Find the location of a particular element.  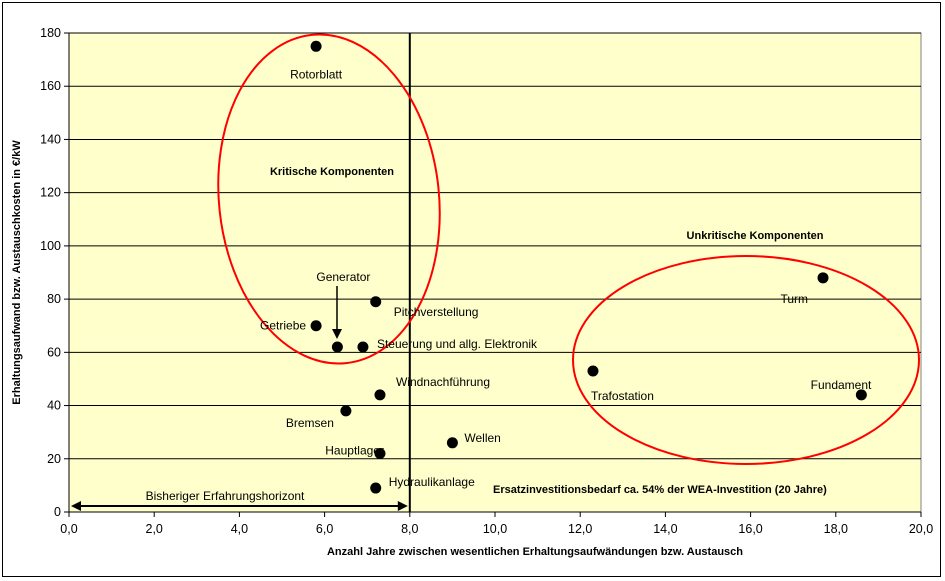

point-label: Getriebe is located at coordinates (283, 326).